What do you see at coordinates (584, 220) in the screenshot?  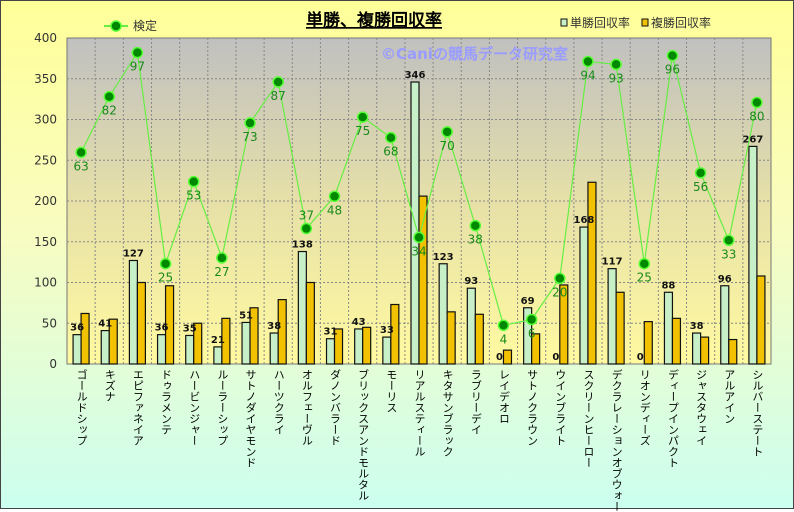 I see `bar-data-label: 168` at bounding box center [584, 220].